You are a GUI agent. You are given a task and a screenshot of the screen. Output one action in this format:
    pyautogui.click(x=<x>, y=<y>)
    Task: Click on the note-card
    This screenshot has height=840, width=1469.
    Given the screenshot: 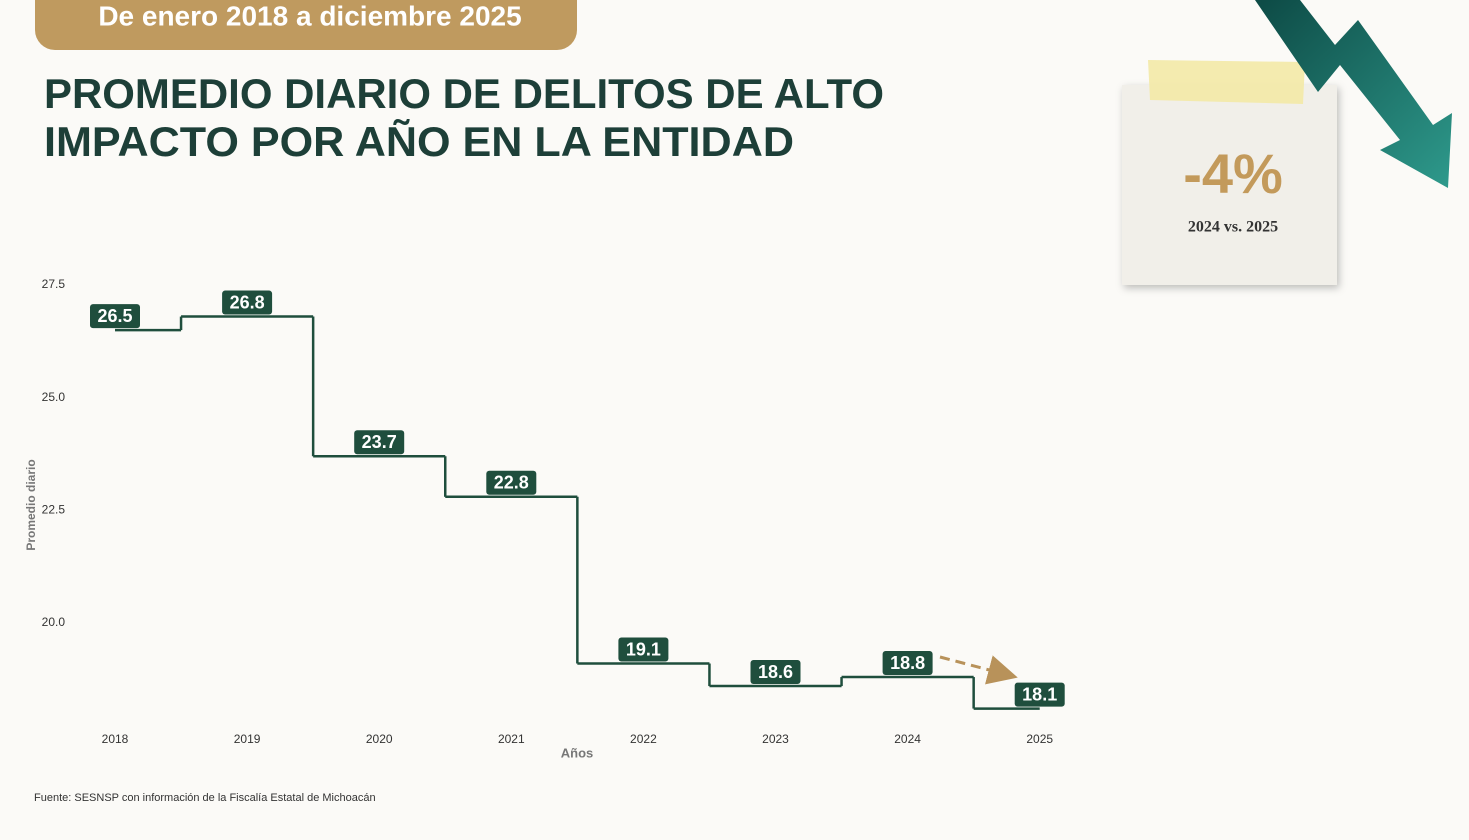 What is the action you would take?
    pyautogui.click(x=1229, y=185)
    